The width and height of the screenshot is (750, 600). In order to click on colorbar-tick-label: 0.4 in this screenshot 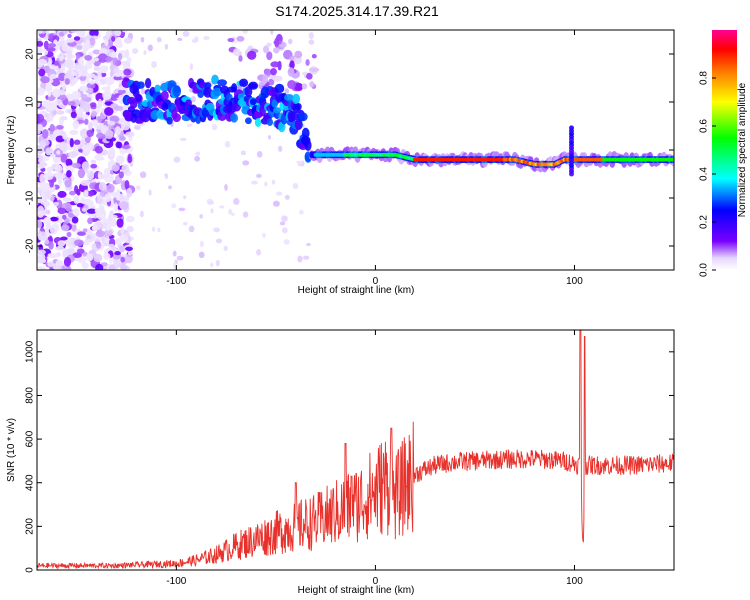, I will do `click(704, 174)`.